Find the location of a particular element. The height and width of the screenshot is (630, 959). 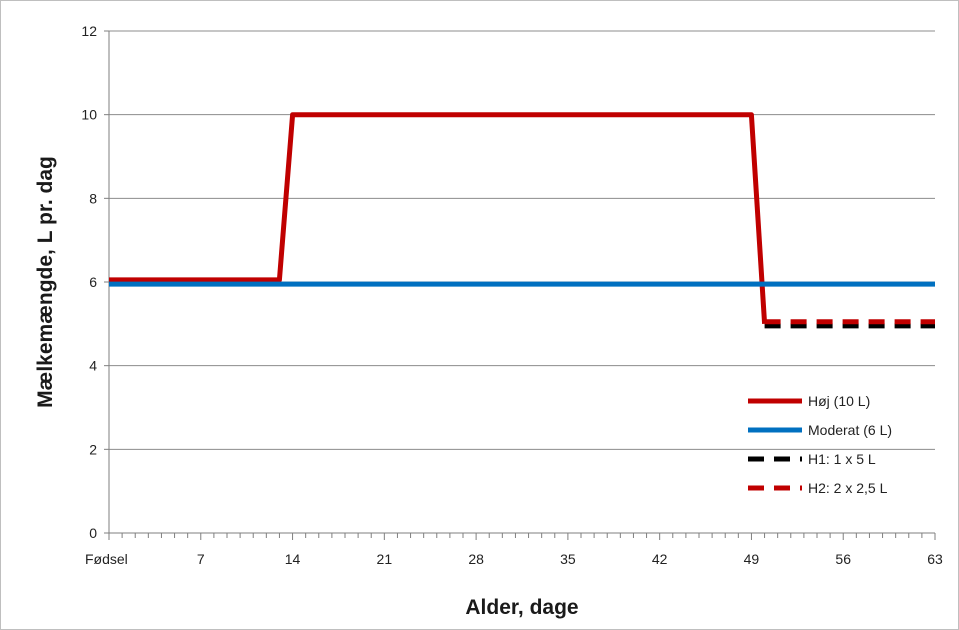

y-axis-title: Mælkemængde, L pr. dag is located at coordinates (45, 282).